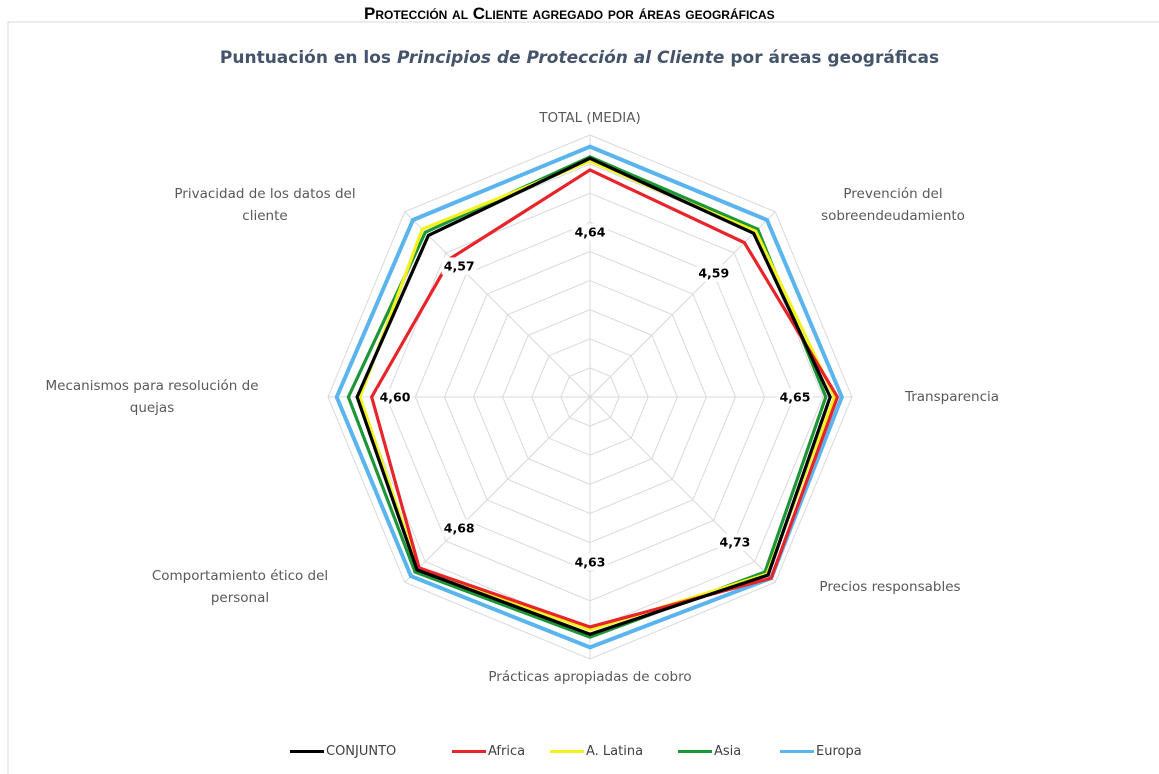 The width and height of the screenshot is (1159, 774). I want to click on legend-label: Asia, so click(728, 751).